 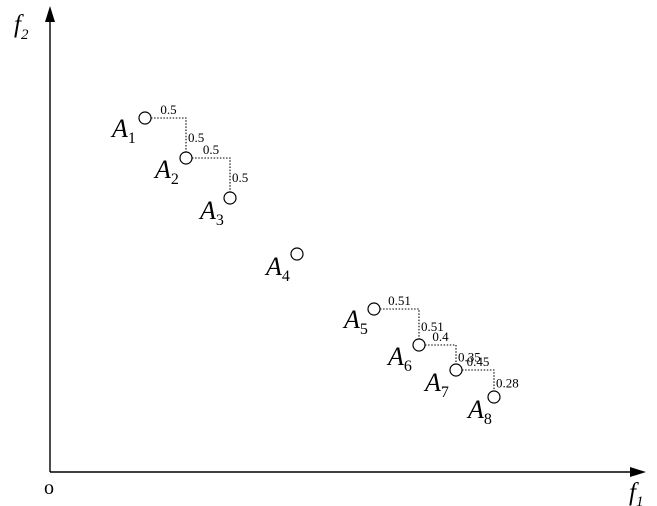 What do you see at coordinates (636, 492) in the screenshot?
I see `x-axis-label: f1` at bounding box center [636, 492].